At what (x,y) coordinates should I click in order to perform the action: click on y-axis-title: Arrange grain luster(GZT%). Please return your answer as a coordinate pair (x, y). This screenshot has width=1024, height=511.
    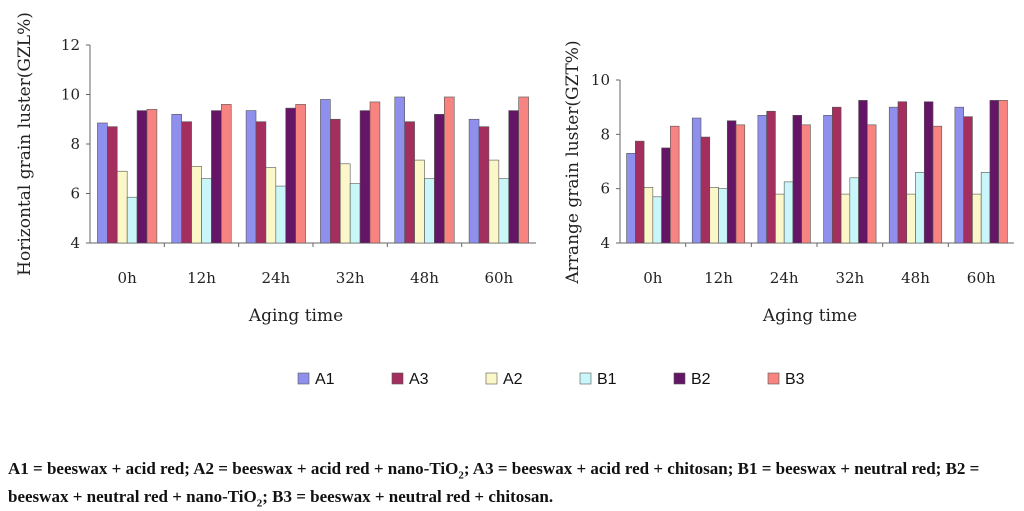
    Looking at the image, I should click on (573, 162).